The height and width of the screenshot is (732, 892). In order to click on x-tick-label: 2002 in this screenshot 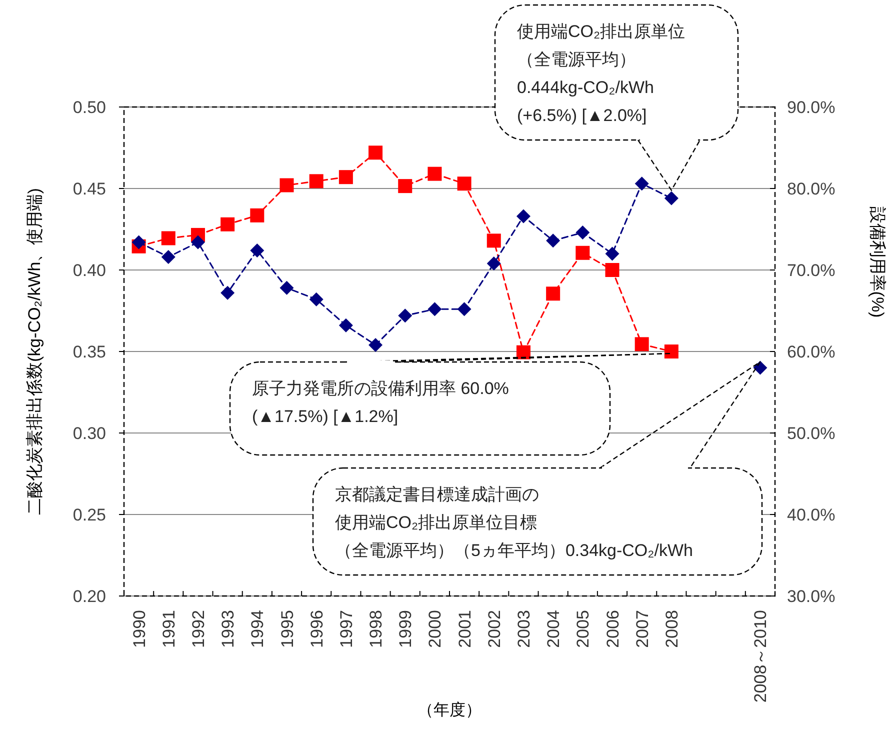, I will do `click(494, 629)`.